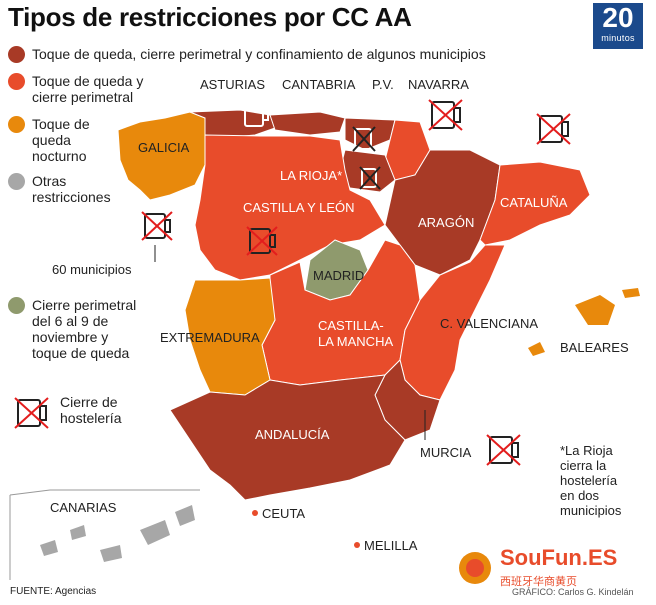 The width and height of the screenshot is (656, 605). What do you see at coordinates (618, 38) in the screenshot?
I see `logo-word: minutos` at bounding box center [618, 38].